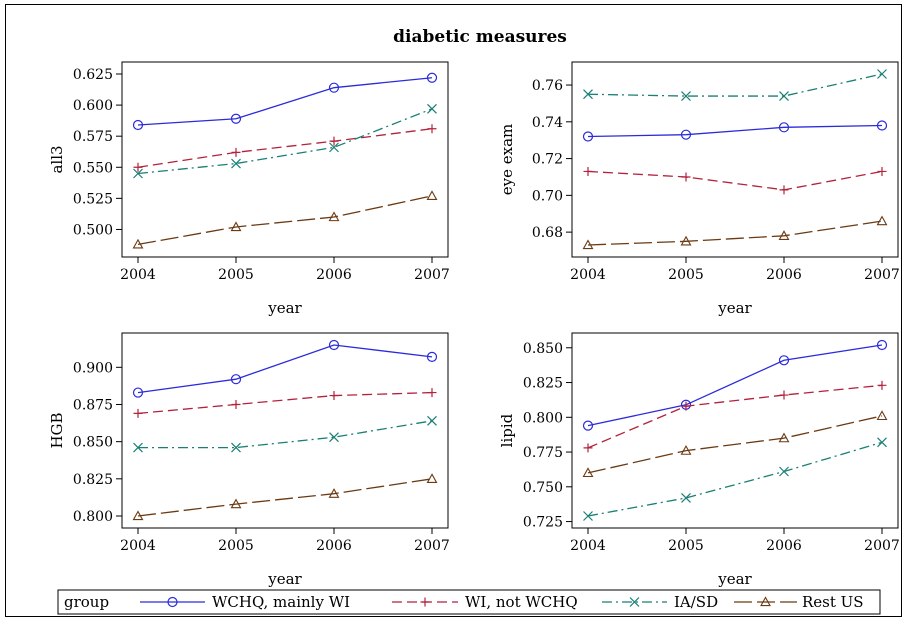  I want to click on y-axis-label: lipid, so click(507, 430).